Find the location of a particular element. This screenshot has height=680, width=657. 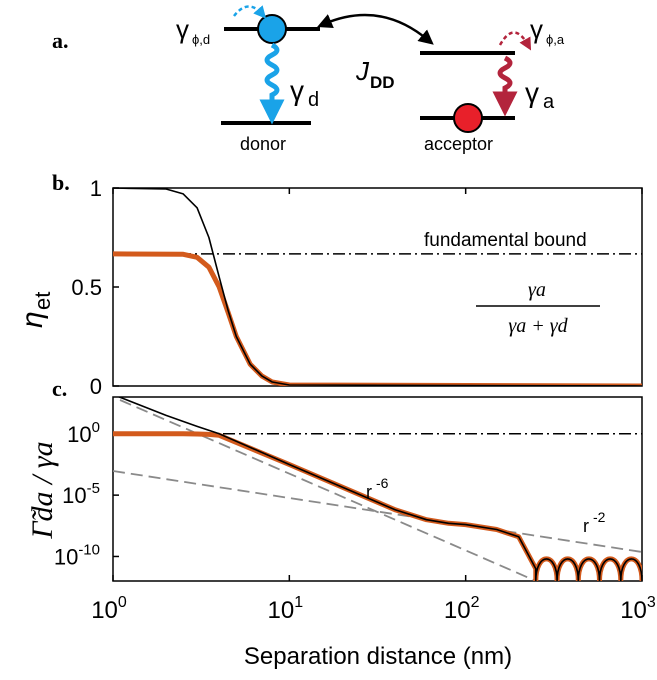

r6-base: r is located at coordinates (369, 492).